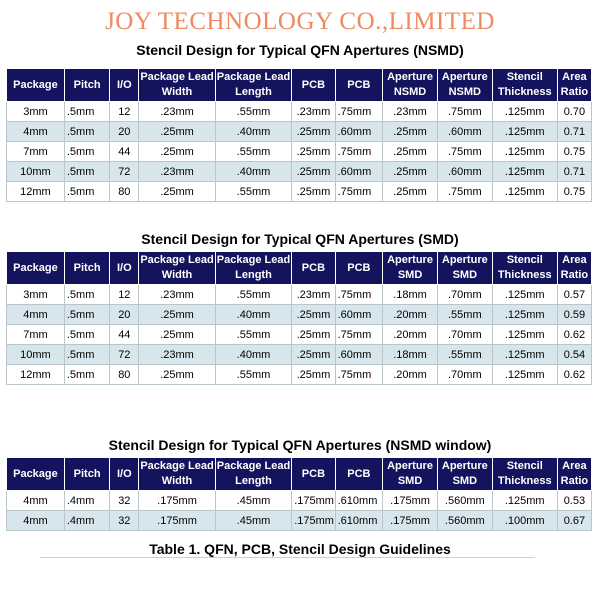 Image resolution: width=600 pixels, height=600 pixels. I want to click on table-cell: .45mm, so click(253, 520).